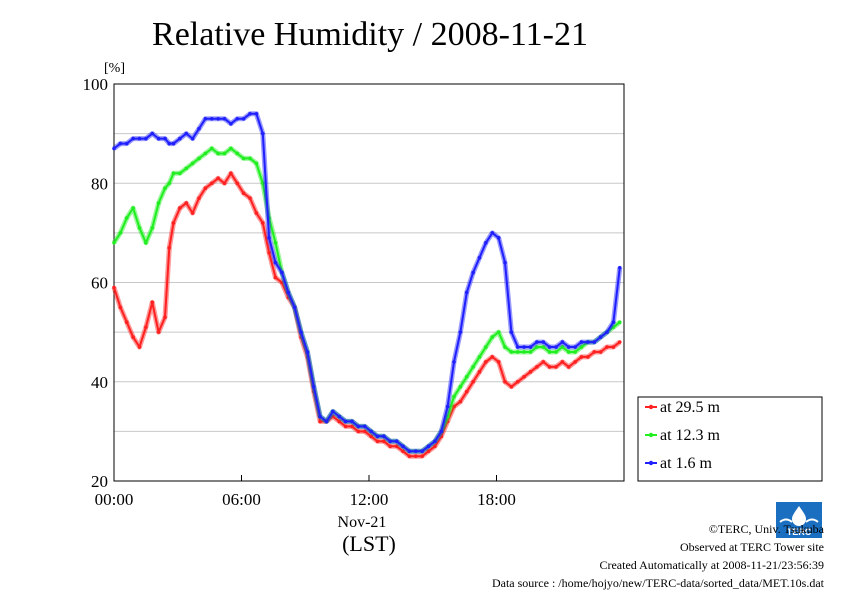 This screenshot has width=842, height=595. I want to click on x-axis-label: (LST), so click(369, 543).